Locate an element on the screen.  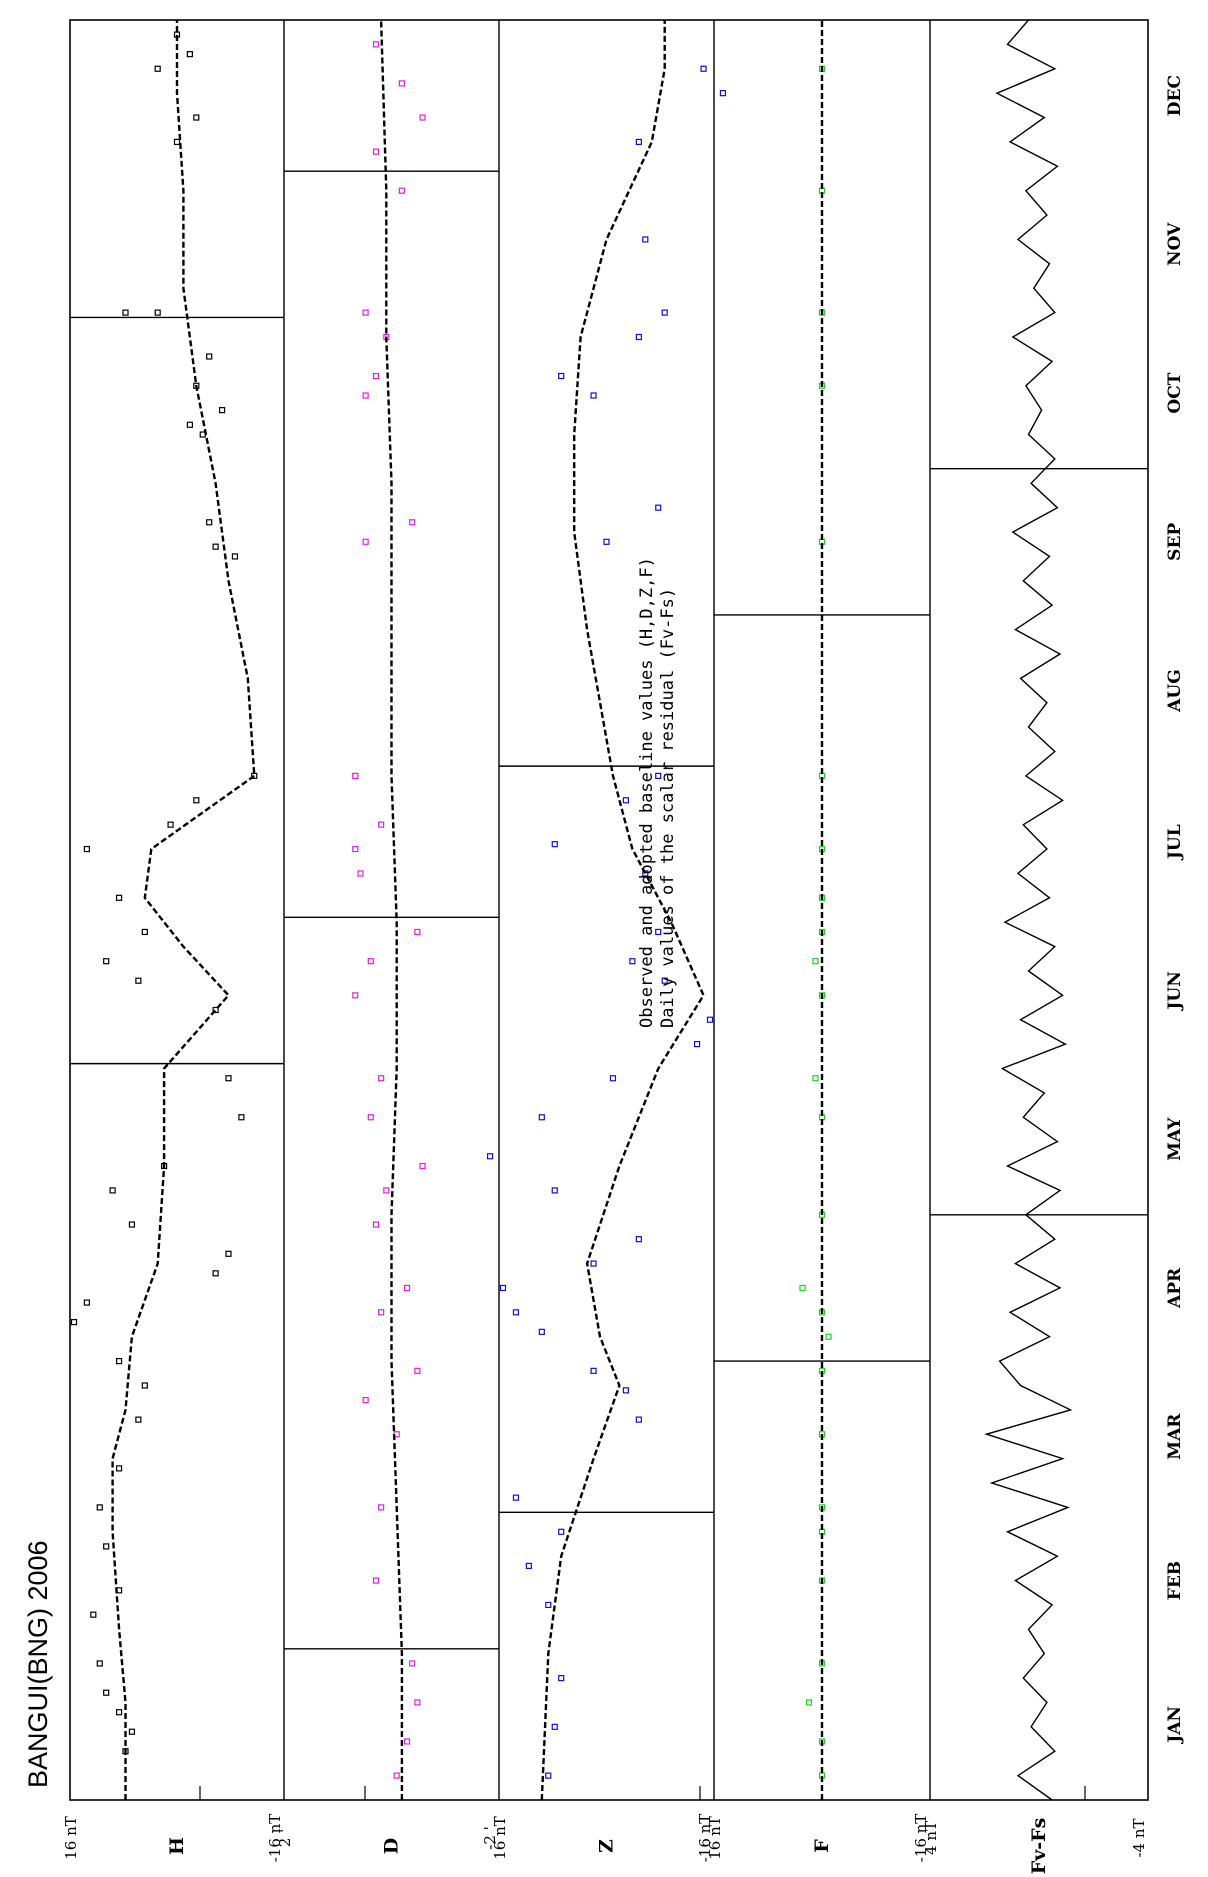
month-label-oct: OCT is located at coordinates (1175, 392).